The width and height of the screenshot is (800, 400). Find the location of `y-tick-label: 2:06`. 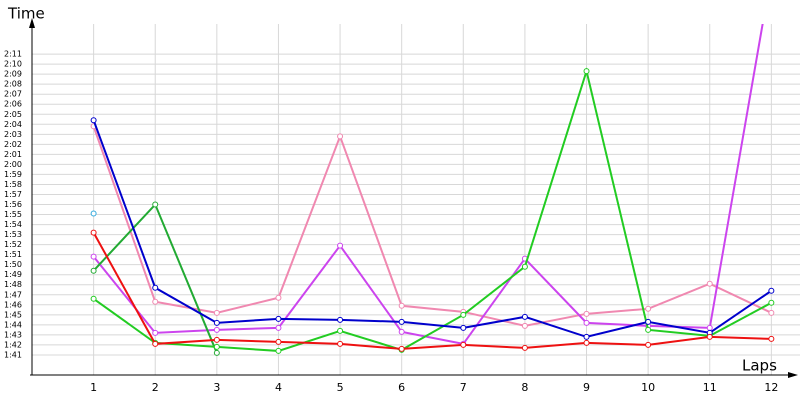

y-tick-label: 2:06 is located at coordinates (13, 104).